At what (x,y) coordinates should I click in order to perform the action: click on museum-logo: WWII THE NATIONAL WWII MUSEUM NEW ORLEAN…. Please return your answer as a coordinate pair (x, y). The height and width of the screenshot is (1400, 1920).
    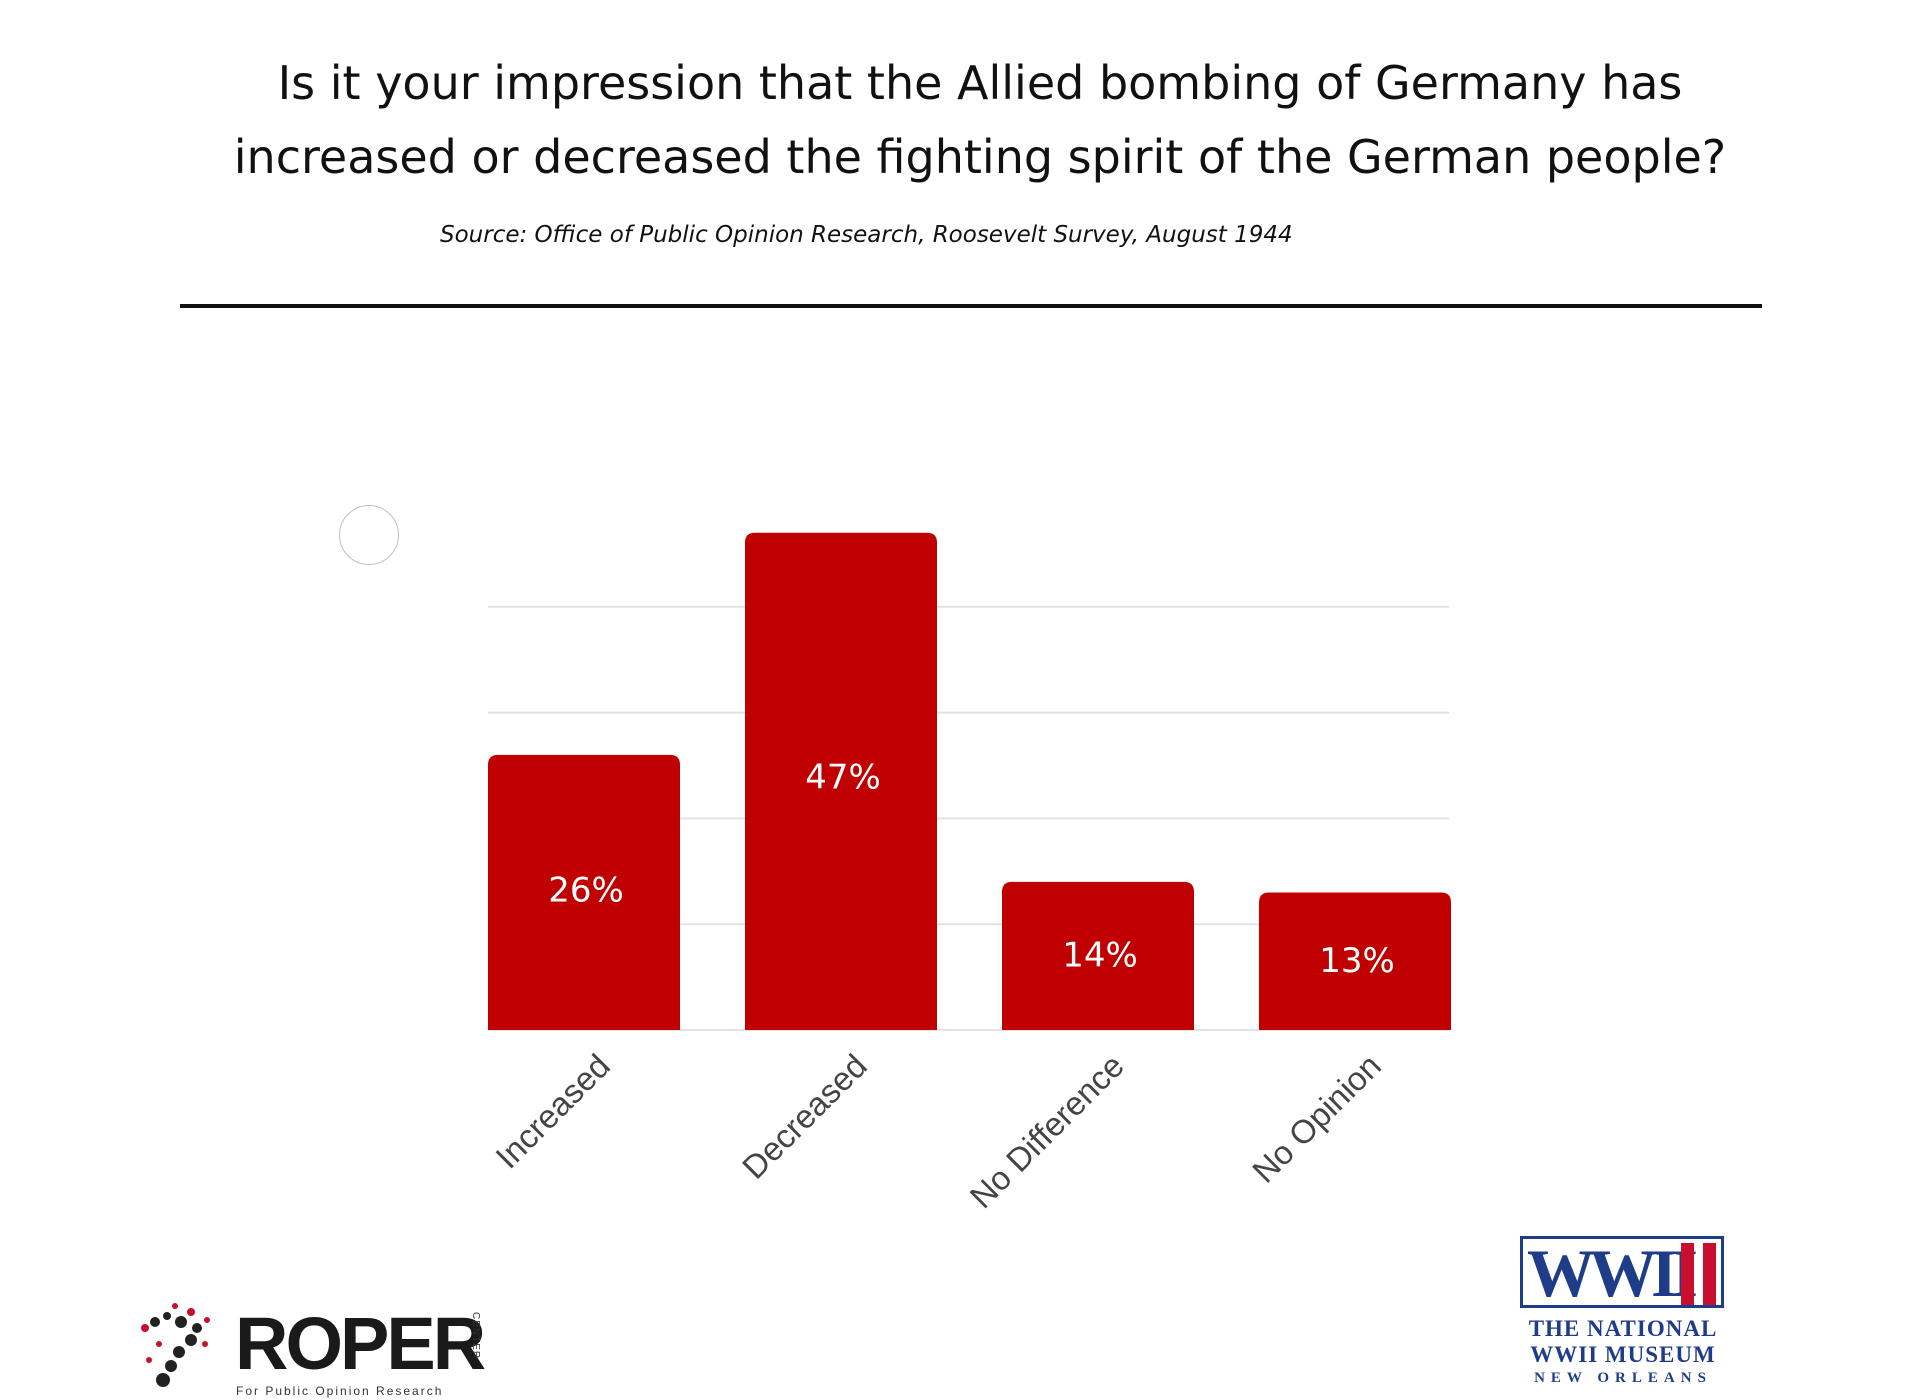
    Looking at the image, I should click on (1623, 1316).